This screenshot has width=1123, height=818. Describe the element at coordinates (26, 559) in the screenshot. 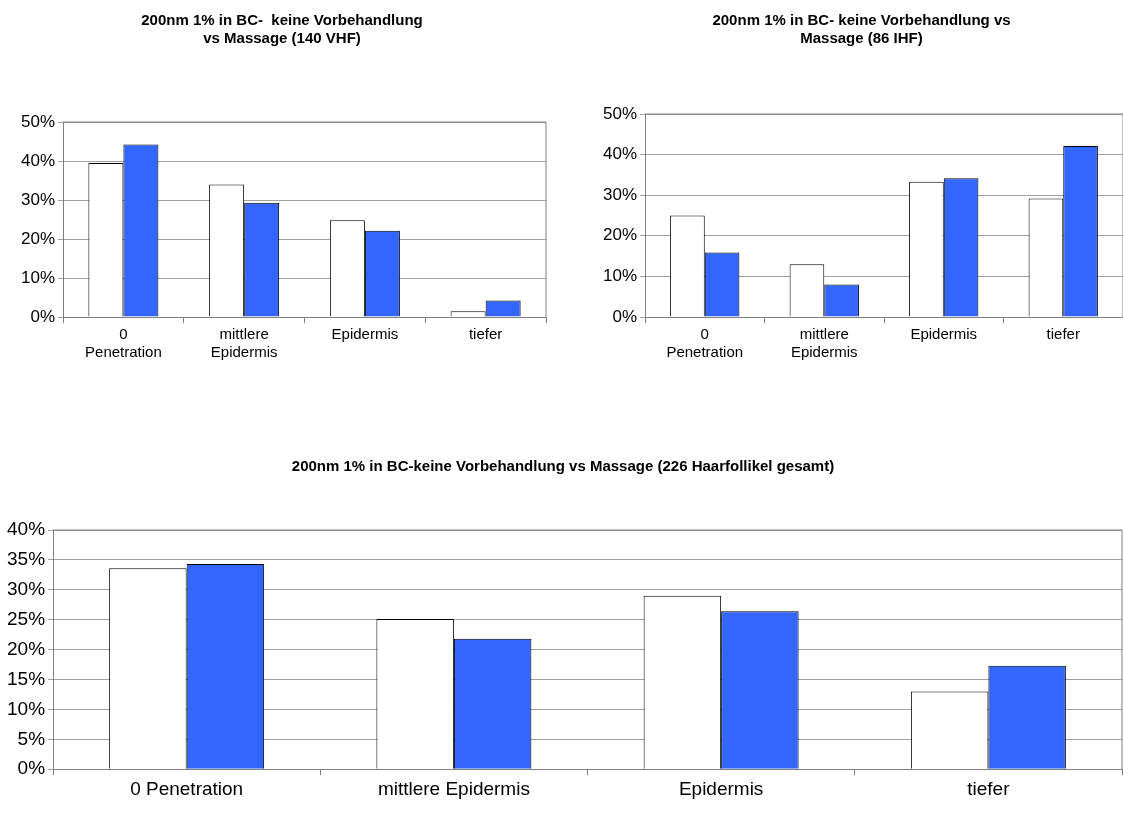

I see `y-tick-label: 35%` at that location.